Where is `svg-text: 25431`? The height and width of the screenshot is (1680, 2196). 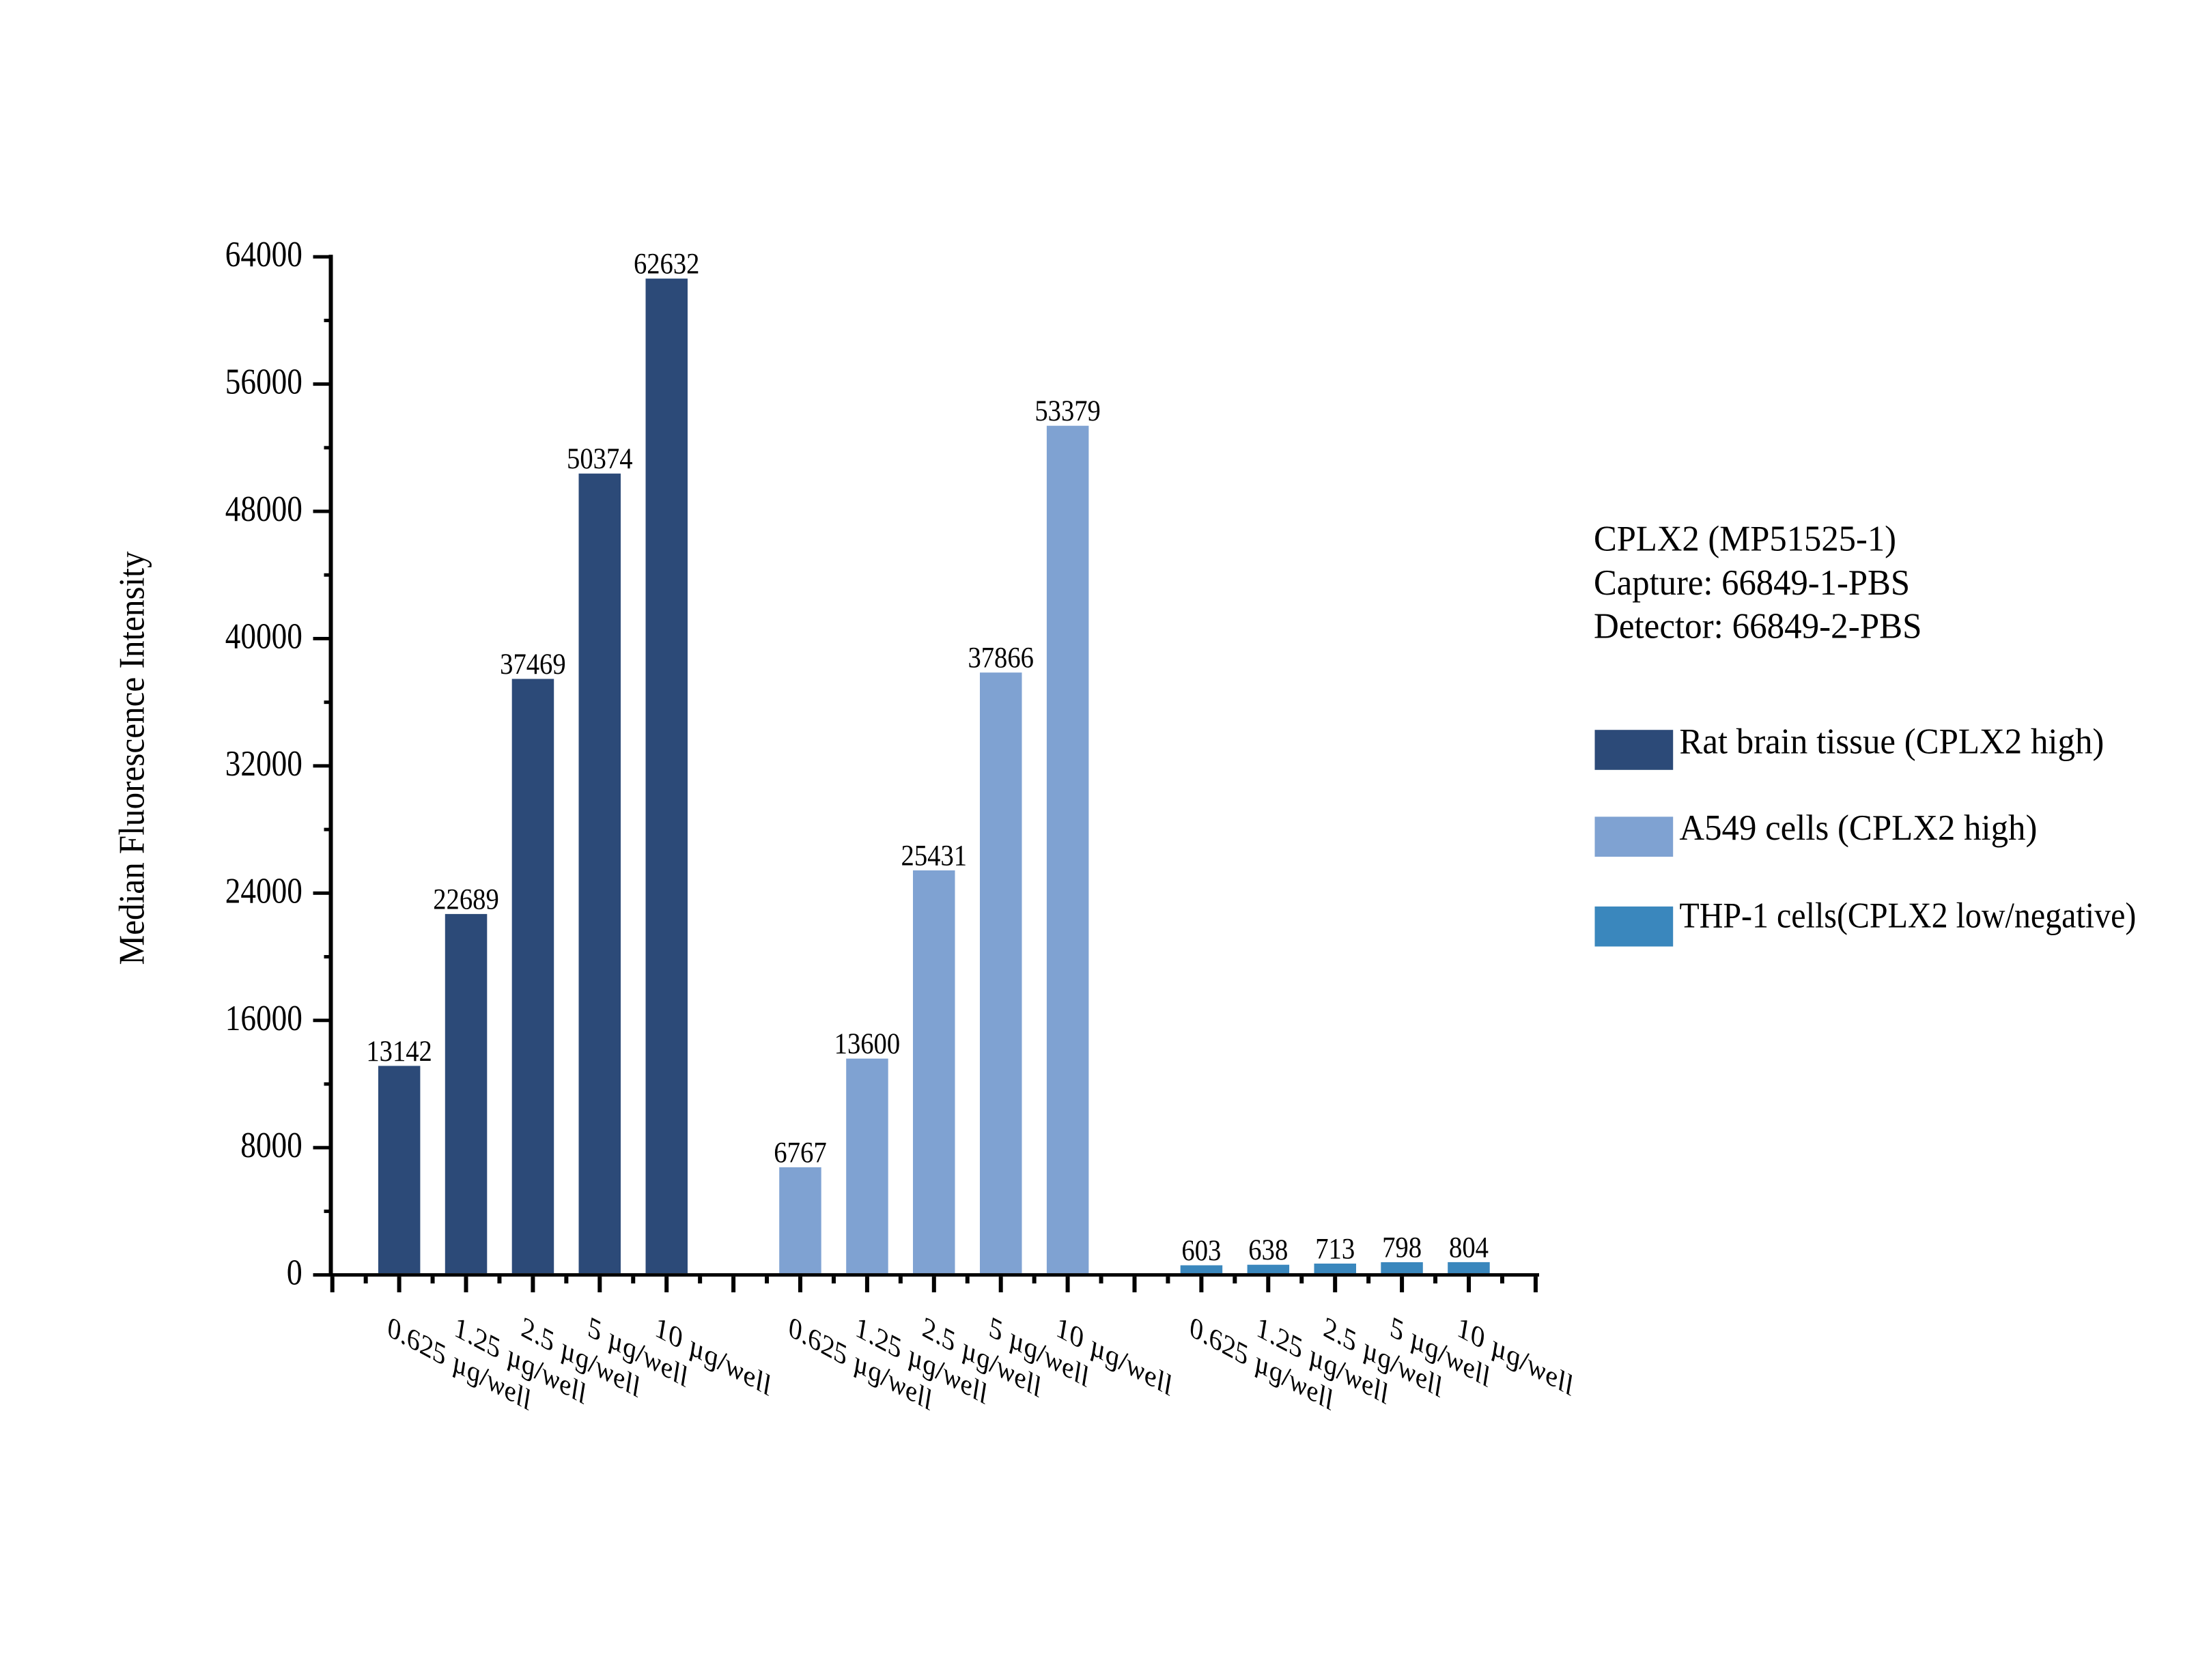 svg-text: 25431 is located at coordinates (934, 856).